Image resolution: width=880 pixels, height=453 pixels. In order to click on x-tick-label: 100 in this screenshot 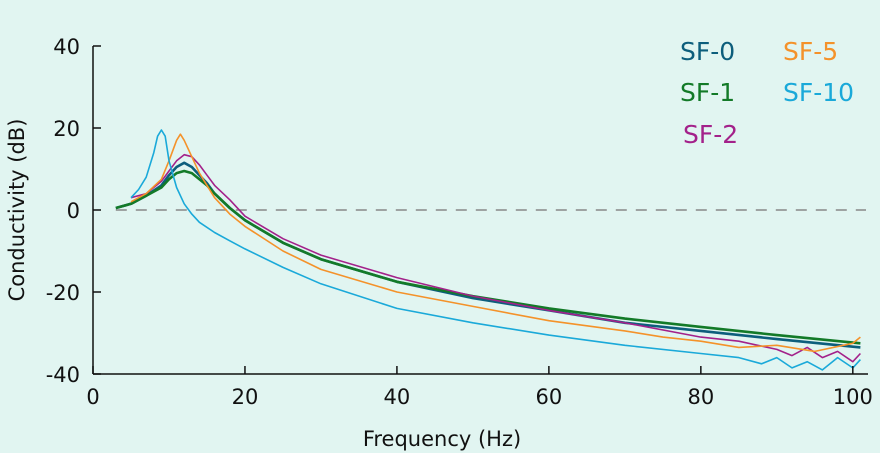, I will do `click(853, 397)`.